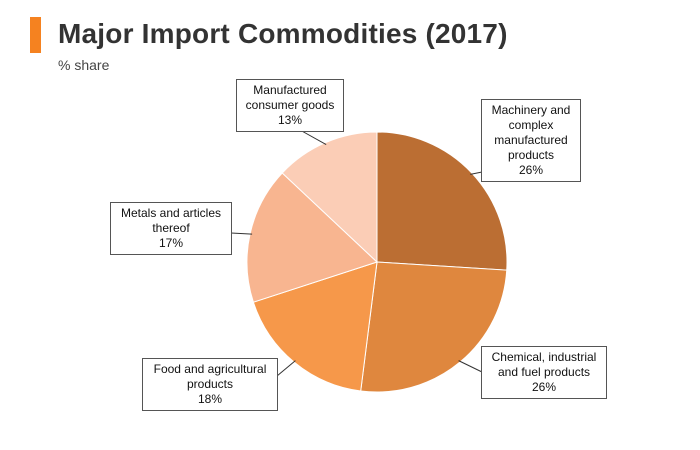 This screenshot has height=450, width=700. Describe the element at coordinates (442, 201) in the screenshot. I see `slice-machinery` at that location.